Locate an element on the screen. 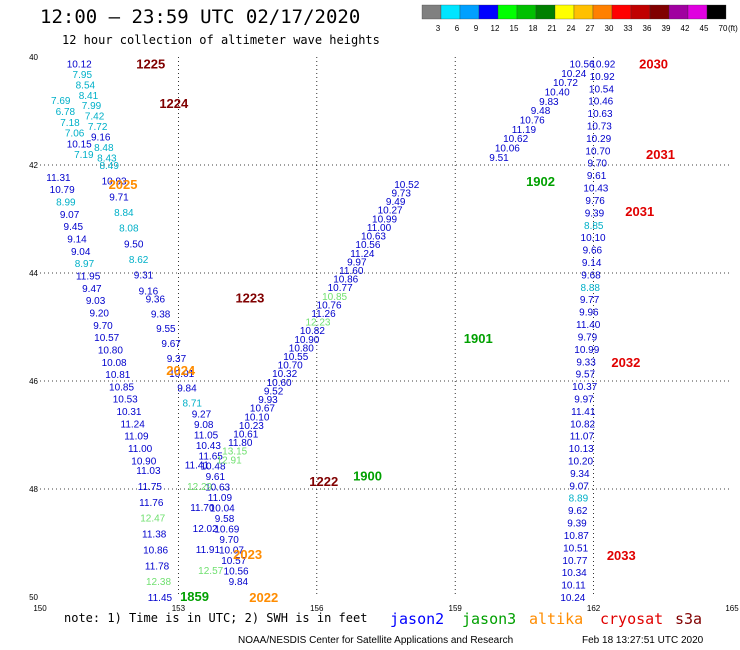 The height and width of the screenshot is (650, 740). wave-height-value: 8.62 is located at coordinates (139, 260).